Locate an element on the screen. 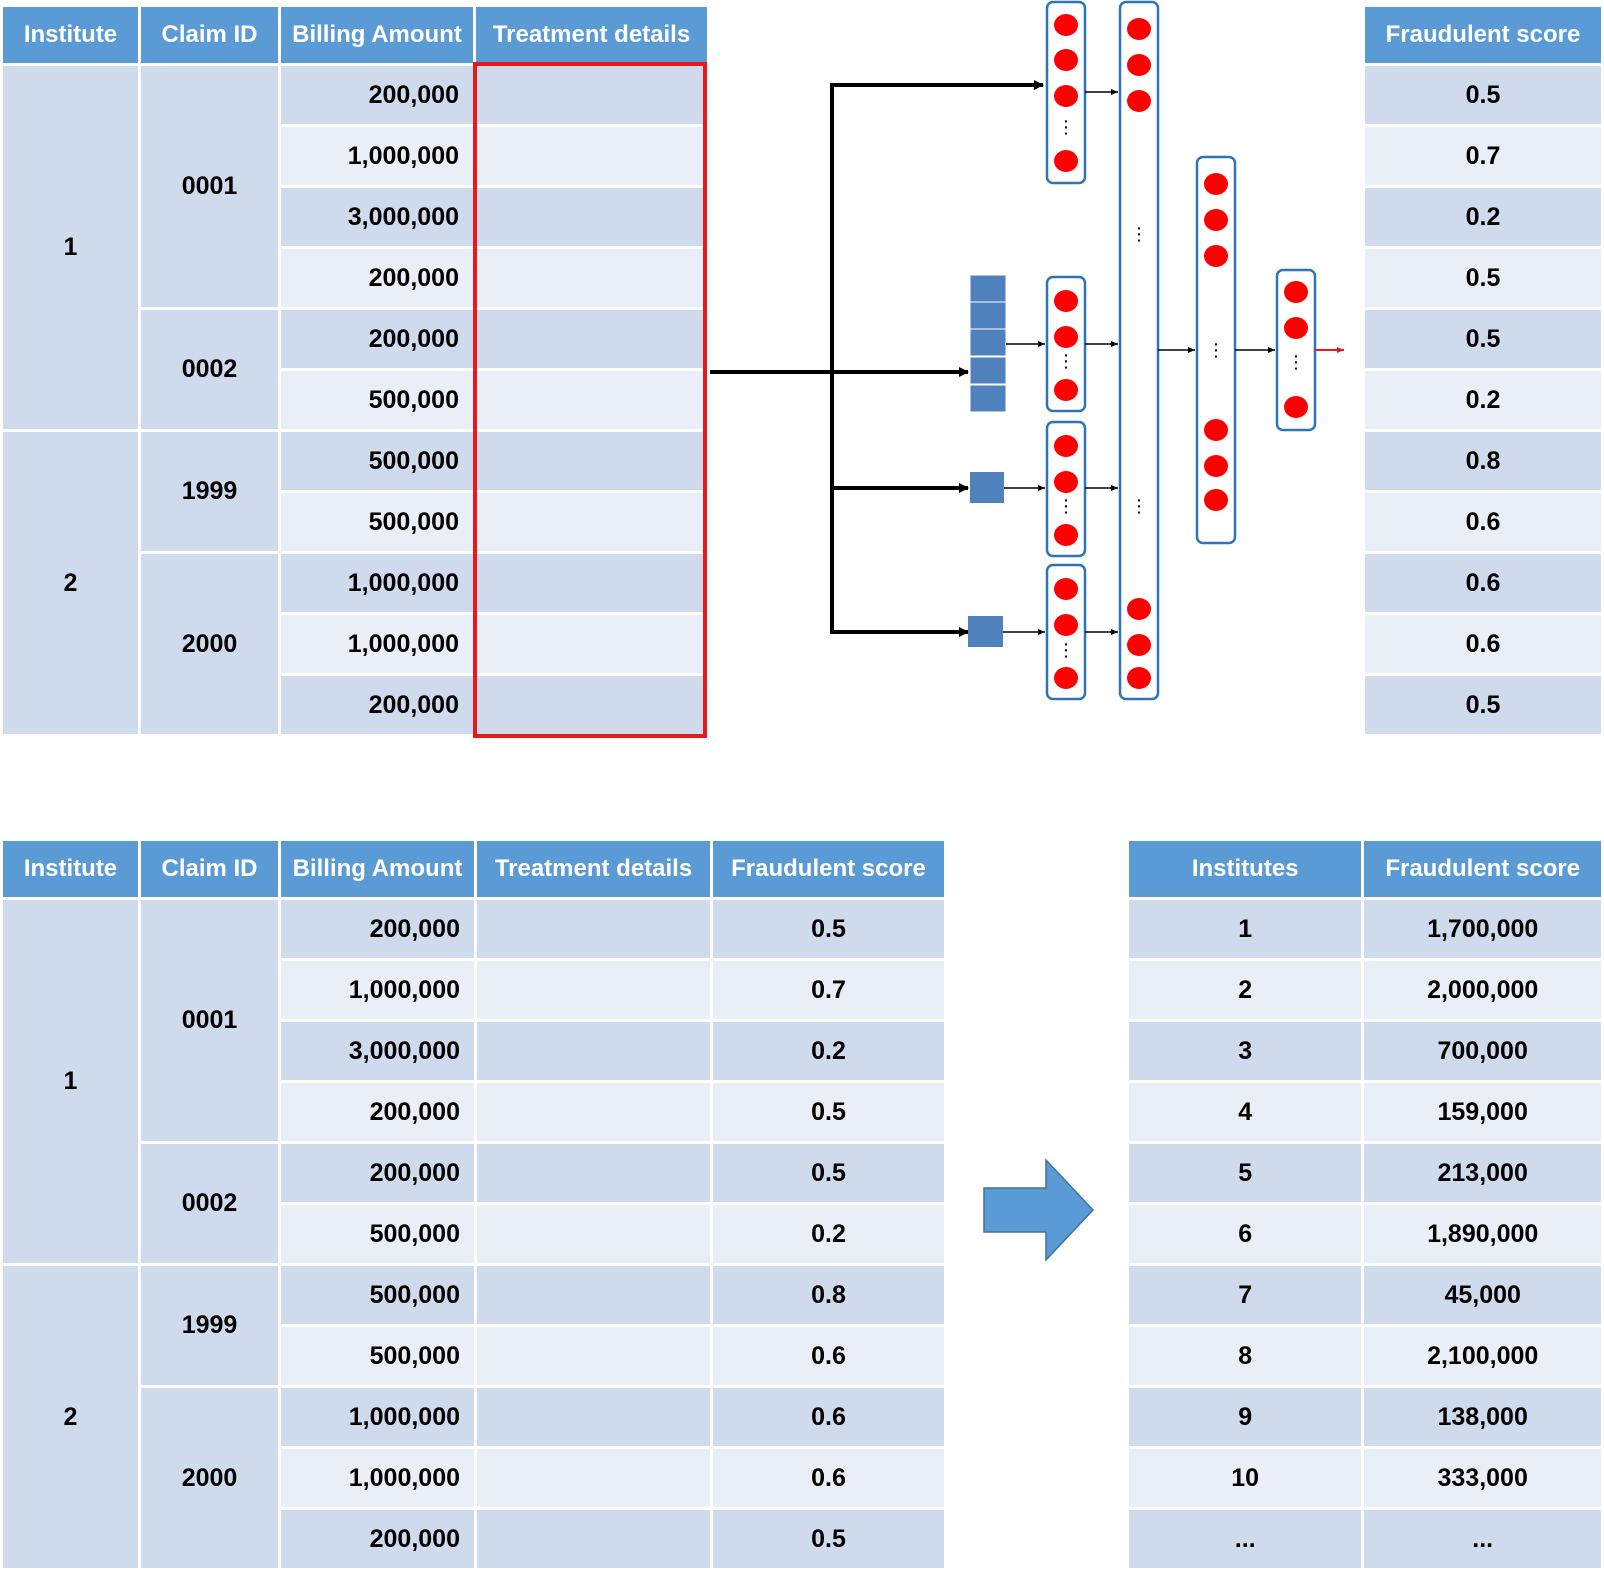 Image resolution: width=1604 pixels, height=1572 pixels. institute-id-cell: 5 is located at coordinates (1245, 1173).